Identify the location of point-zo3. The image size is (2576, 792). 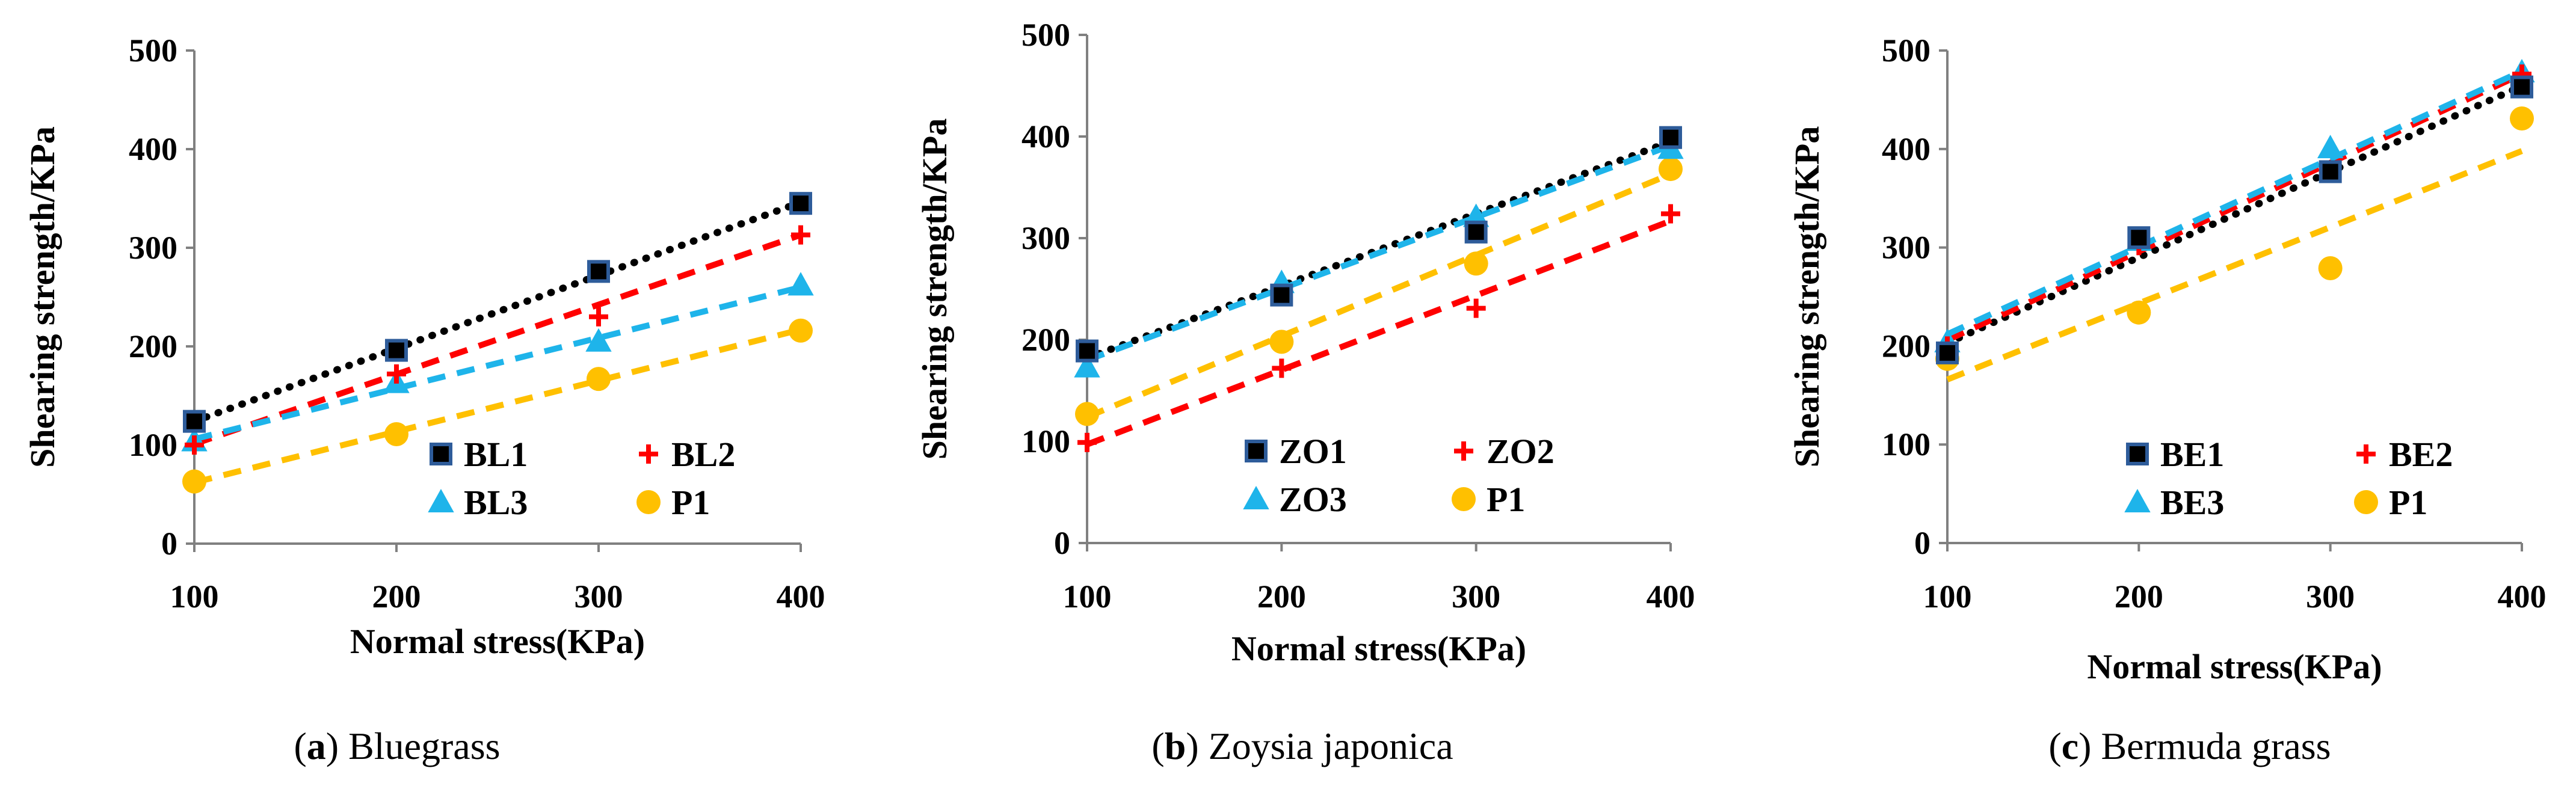
(1087, 366).